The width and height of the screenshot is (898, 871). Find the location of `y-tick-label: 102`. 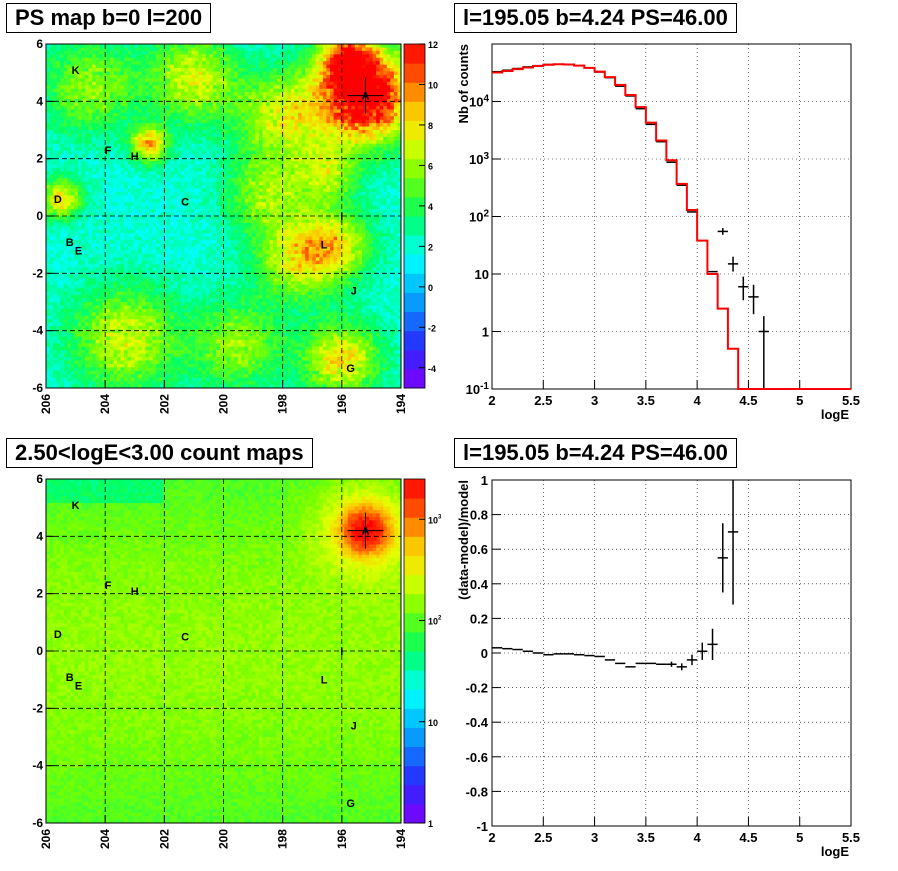

y-tick-label: 102 is located at coordinates (479, 217).